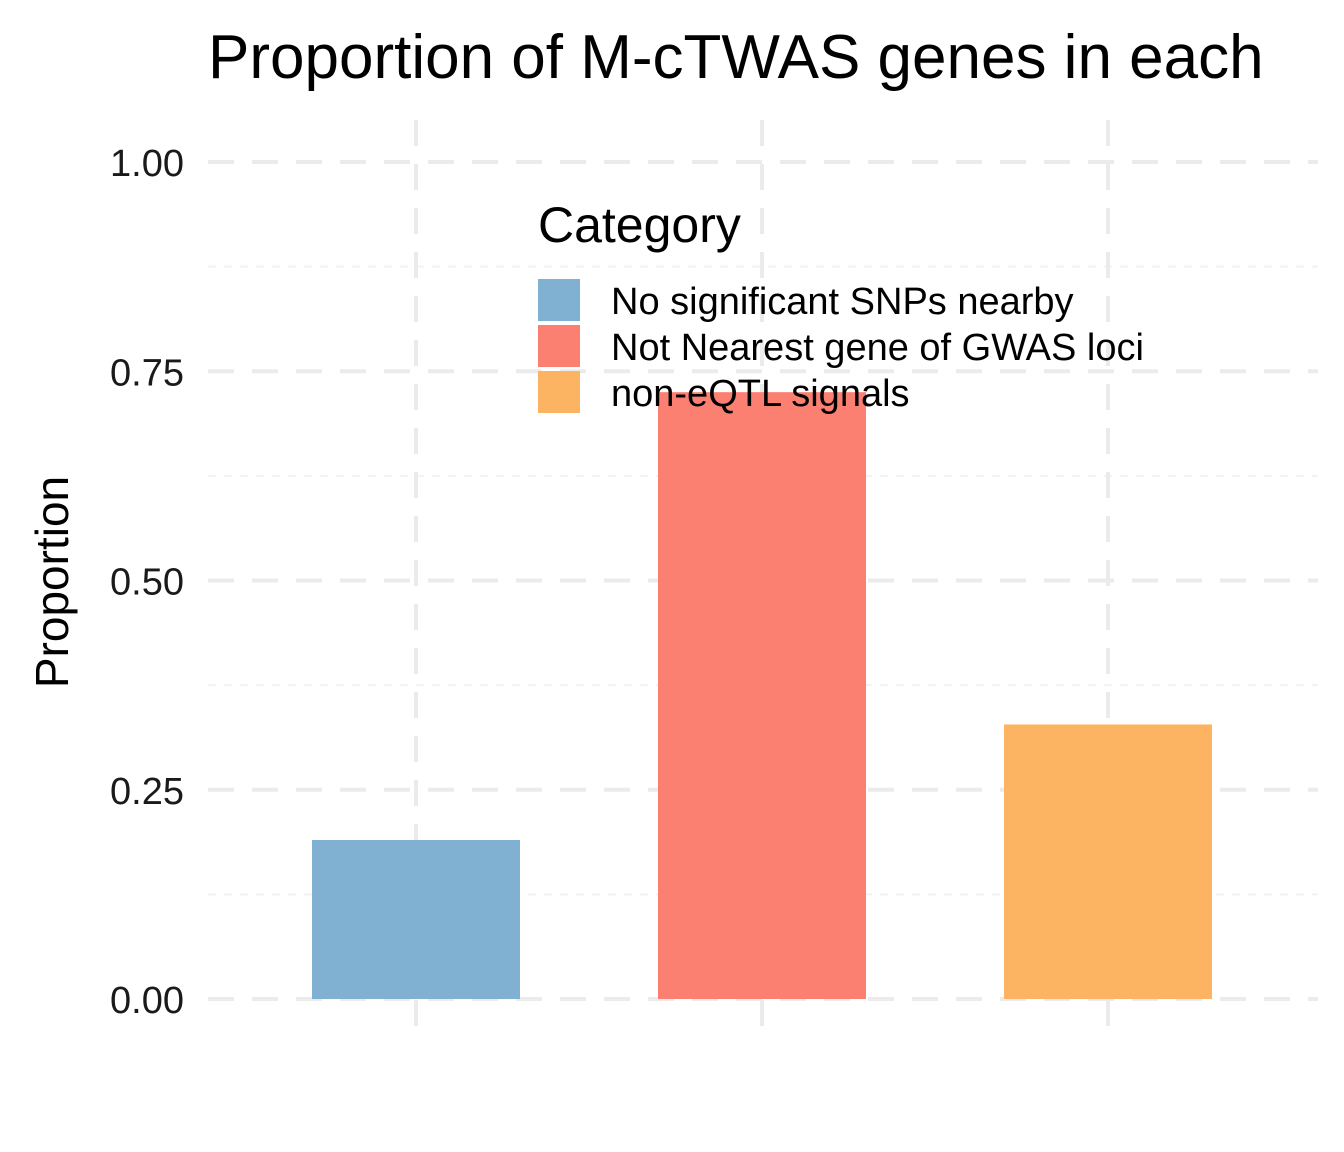  What do you see at coordinates (147, 373) in the screenshot?
I see `y-tick-label: 0.75` at bounding box center [147, 373].